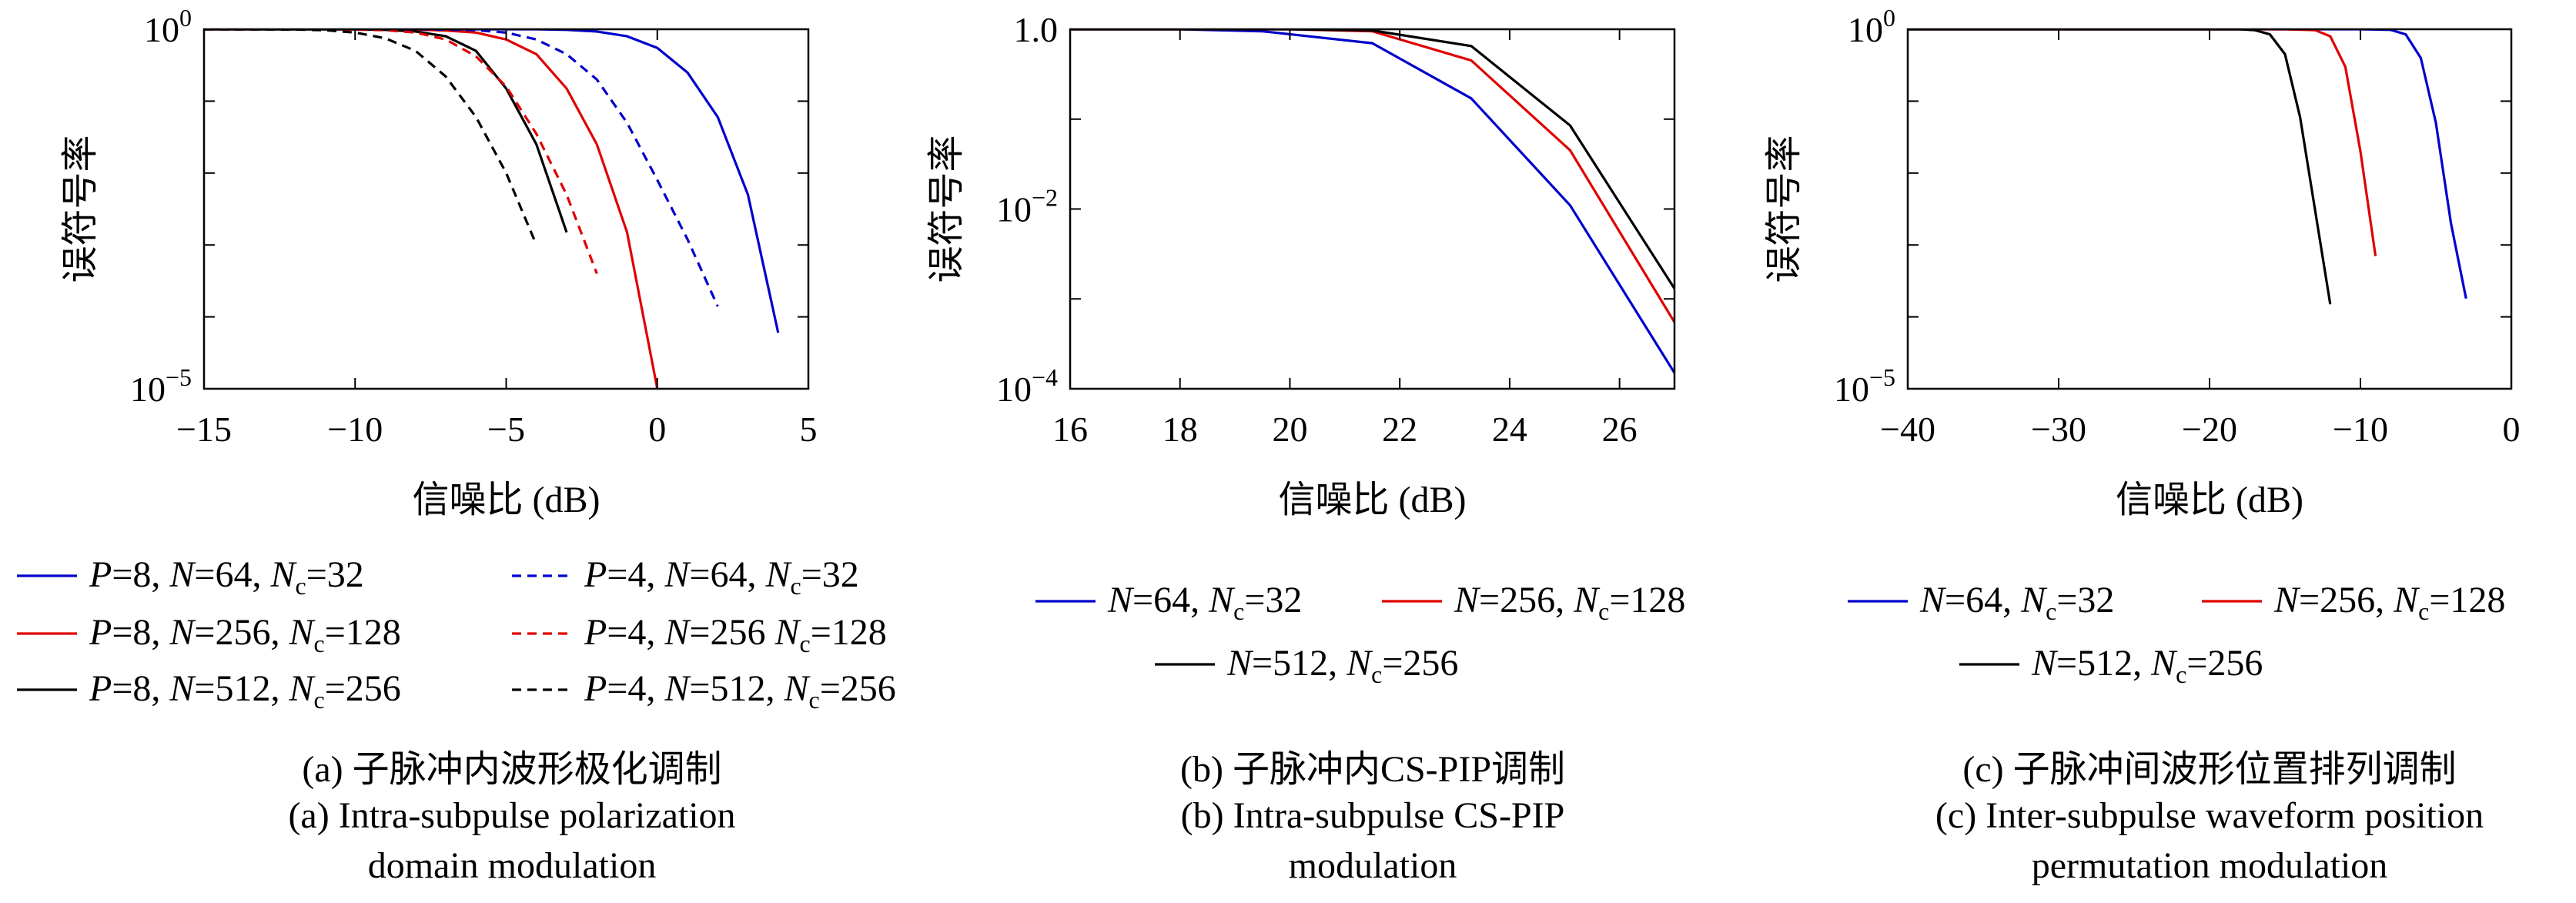  I want to click on legend-item: P=4, N=512, Nc=256, so click(704, 691).